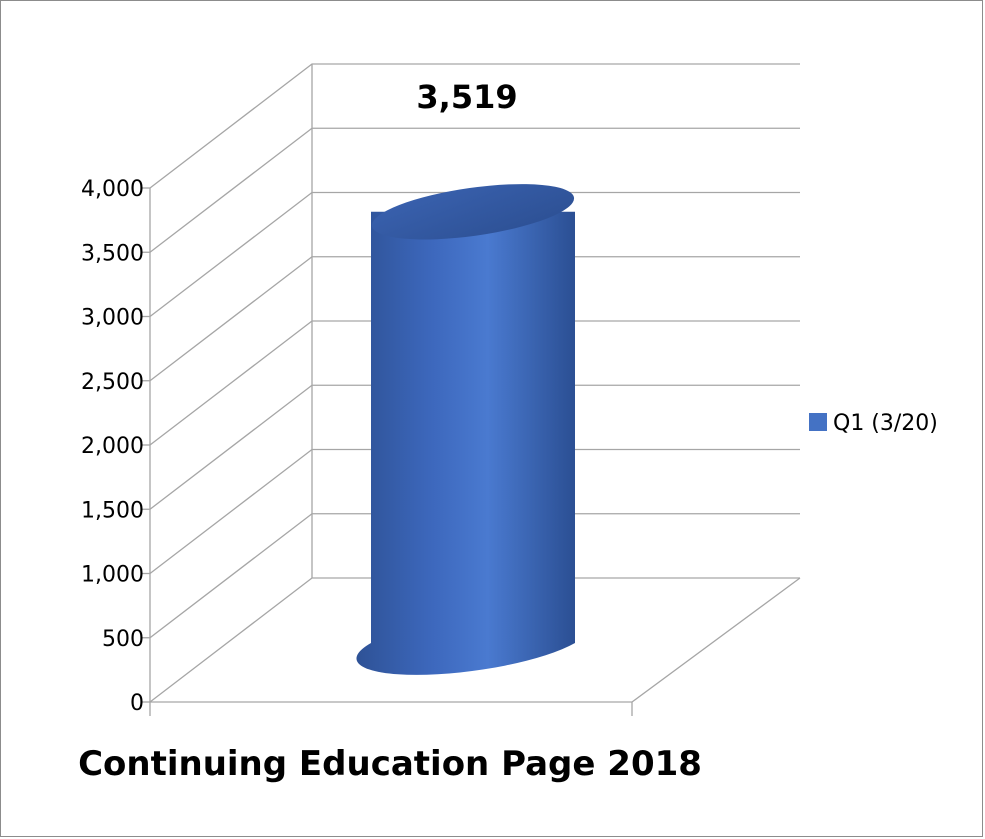 This screenshot has width=985, height=839. Describe the element at coordinates (112, 446) in the screenshot. I see `y-tick-label: 2,000` at that location.